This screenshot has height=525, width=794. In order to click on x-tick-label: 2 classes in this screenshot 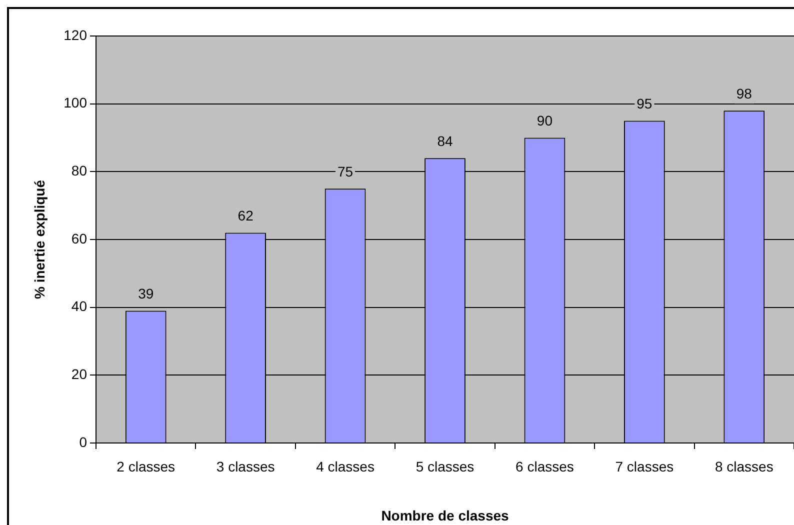, I will do `click(146, 466)`.